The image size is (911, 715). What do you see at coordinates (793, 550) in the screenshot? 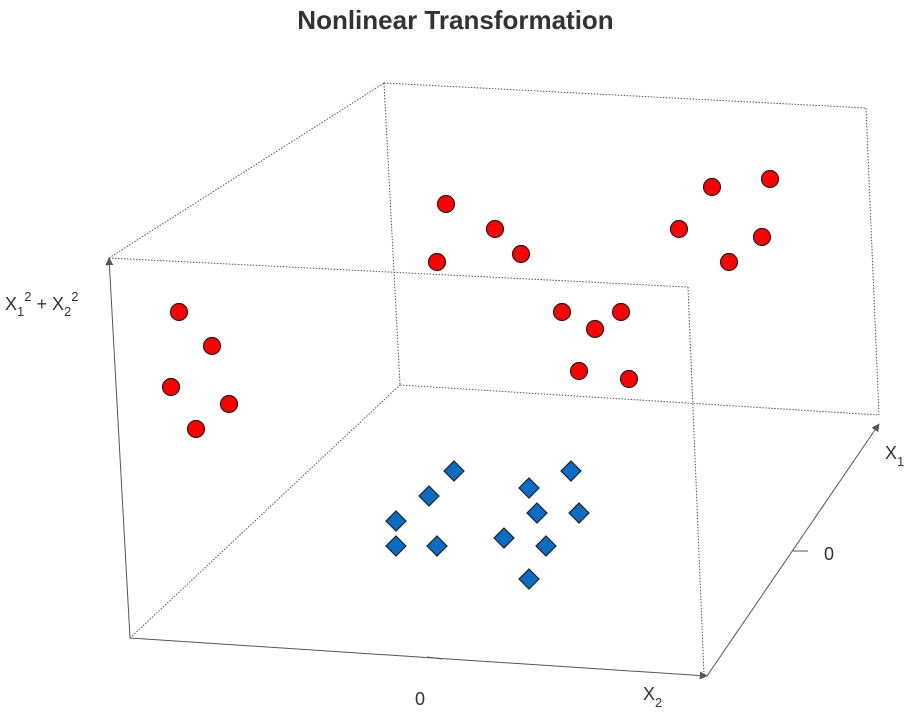
I see `x1-axis` at bounding box center [793, 550].